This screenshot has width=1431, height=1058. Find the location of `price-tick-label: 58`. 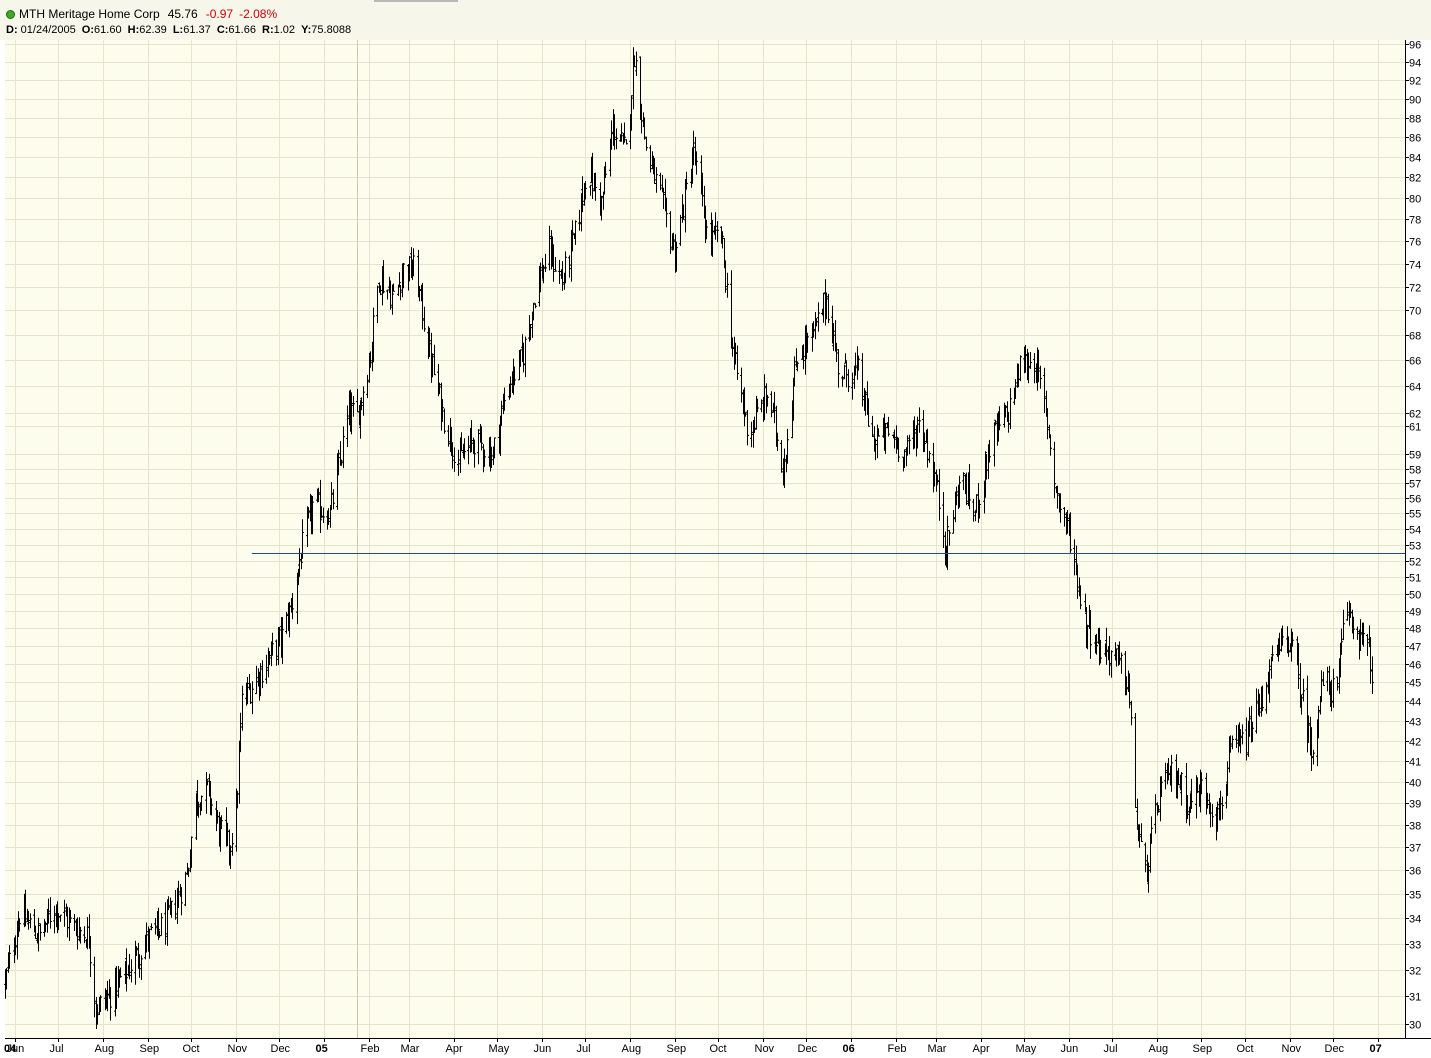

price-tick-label: 58 is located at coordinates (1415, 471).